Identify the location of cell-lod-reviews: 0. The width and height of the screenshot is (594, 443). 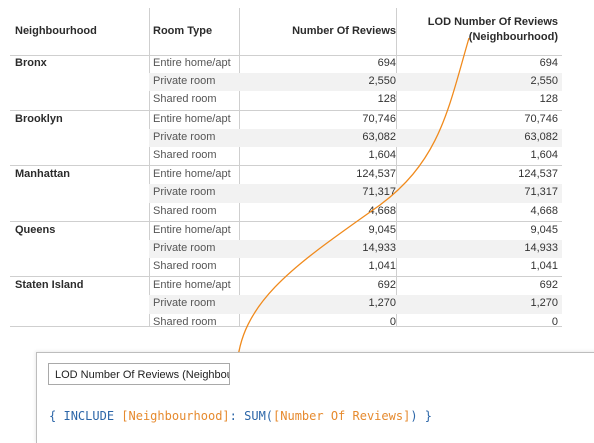
(554, 321).